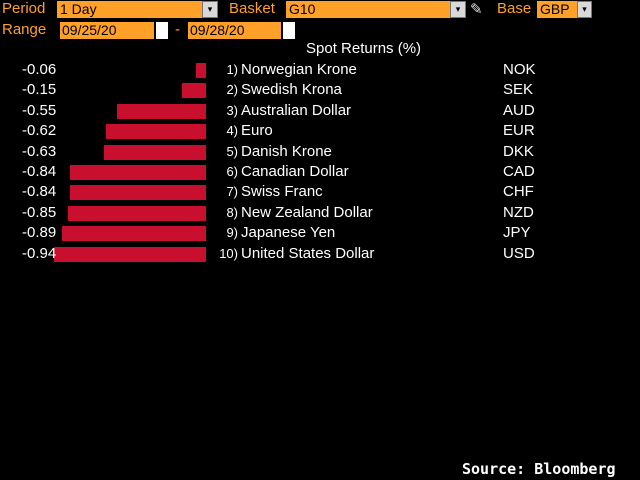 This screenshot has height=480, width=640. I want to click on basket-label: Basket, so click(252, 8).